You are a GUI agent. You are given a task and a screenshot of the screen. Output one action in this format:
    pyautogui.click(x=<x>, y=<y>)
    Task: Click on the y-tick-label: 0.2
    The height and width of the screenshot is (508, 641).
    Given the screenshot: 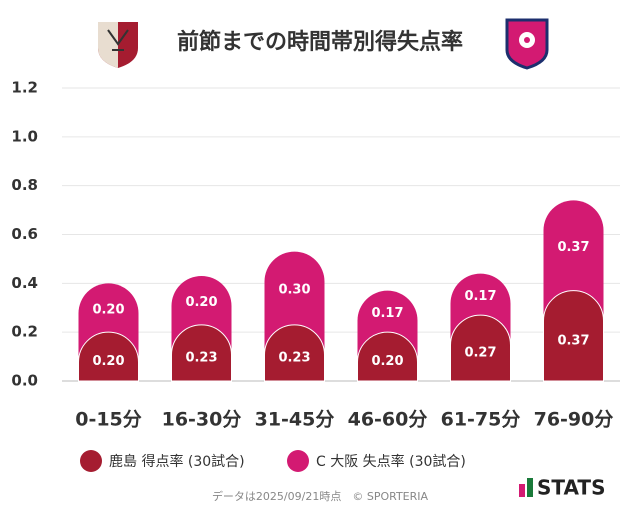 What is the action you would take?
    pyautogui.click(x=24, y=332)
    